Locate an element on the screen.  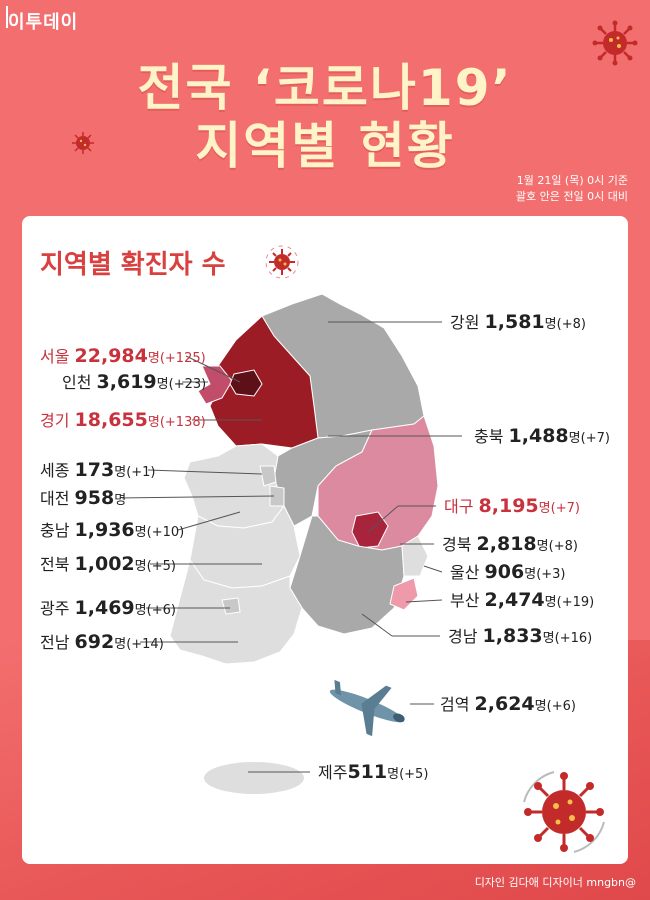
label-seoul: 서울 22,984명(+125) is located at coordinates (123, 356).